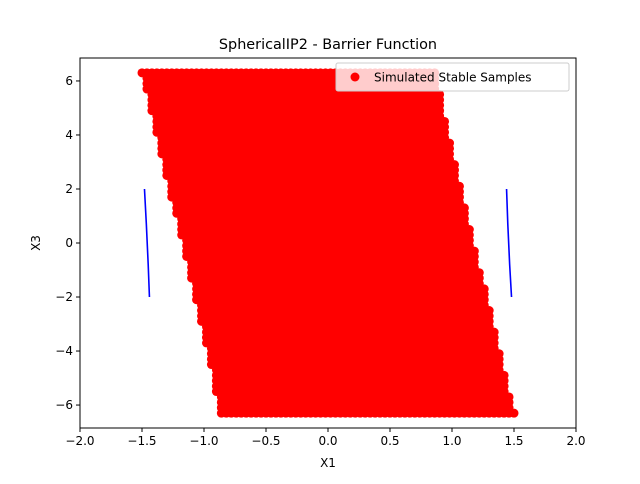  What do you see at coordinates (69, 189) in the screenshot?
I see `y-tick-label: 2` at bounding box center [69, 189].